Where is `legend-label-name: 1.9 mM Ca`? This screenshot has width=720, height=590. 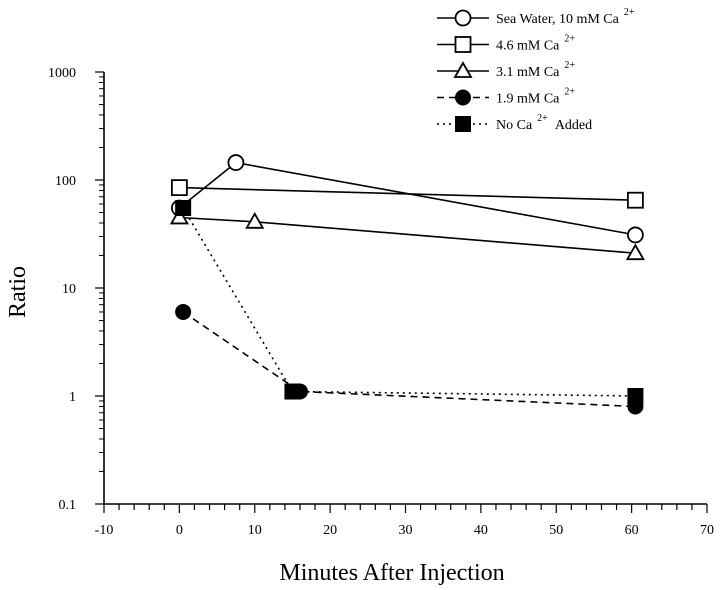
legend-label-name: 1.9 mM Ca is located at coordinates (528, 99).